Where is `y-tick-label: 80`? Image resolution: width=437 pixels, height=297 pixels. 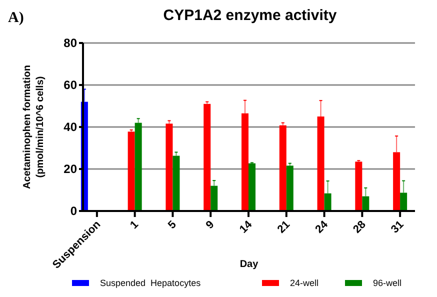
y-tick-label: 80 is located at coordinates (71, 43).